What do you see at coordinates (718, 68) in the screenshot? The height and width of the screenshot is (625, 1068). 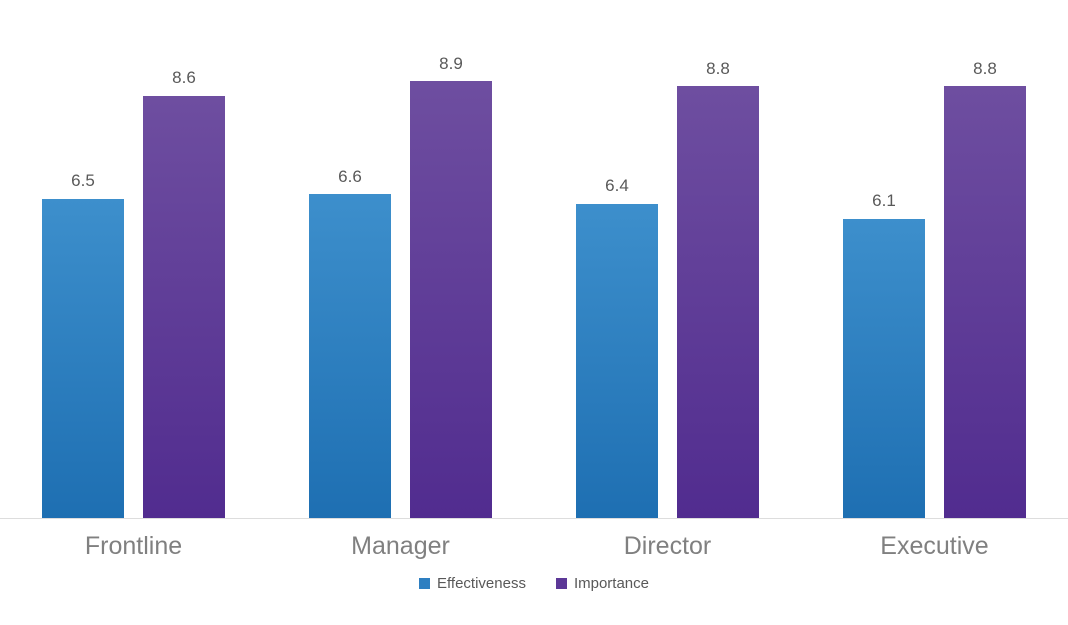 I see `data-label-importance-director: 8.8` at bounding box center [718, 68].